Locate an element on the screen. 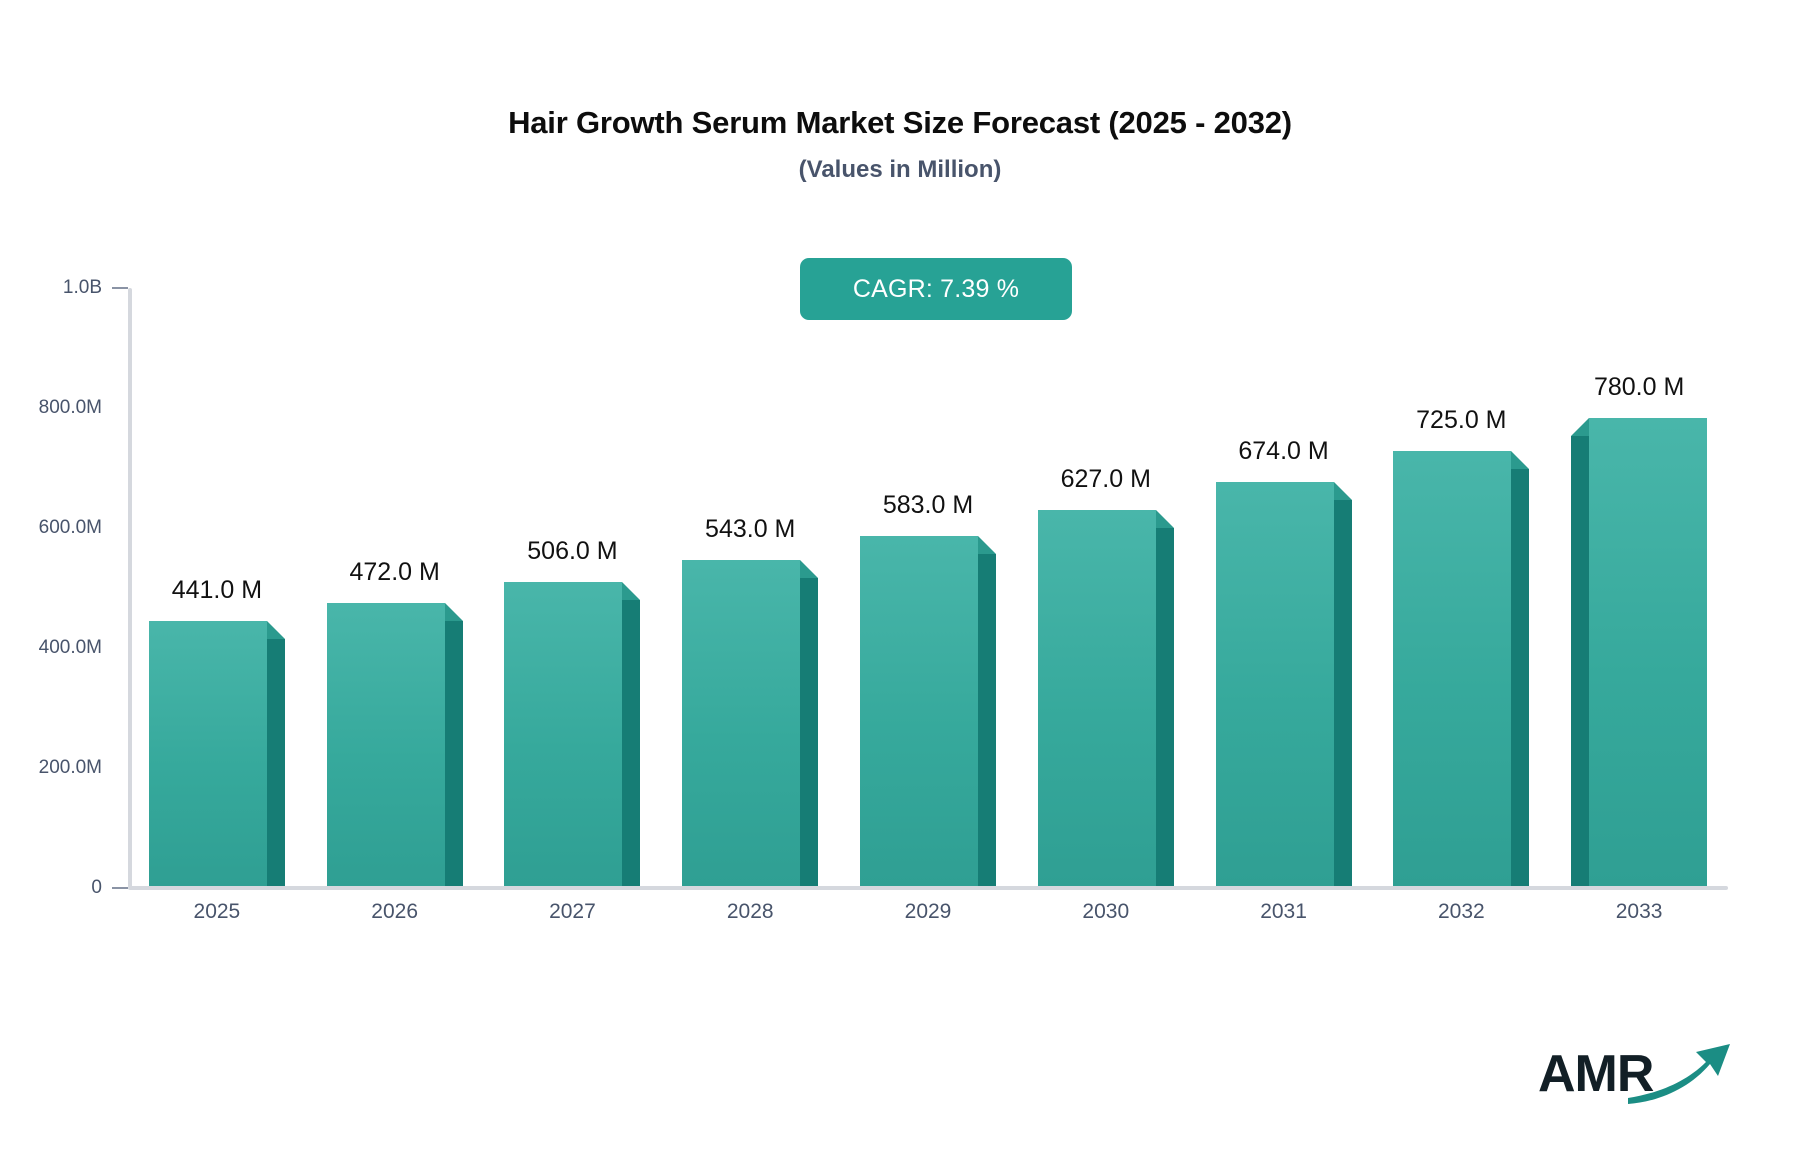  cagr-badge-label: CAGR: 7.39 % is located at coordinates (936, 288).